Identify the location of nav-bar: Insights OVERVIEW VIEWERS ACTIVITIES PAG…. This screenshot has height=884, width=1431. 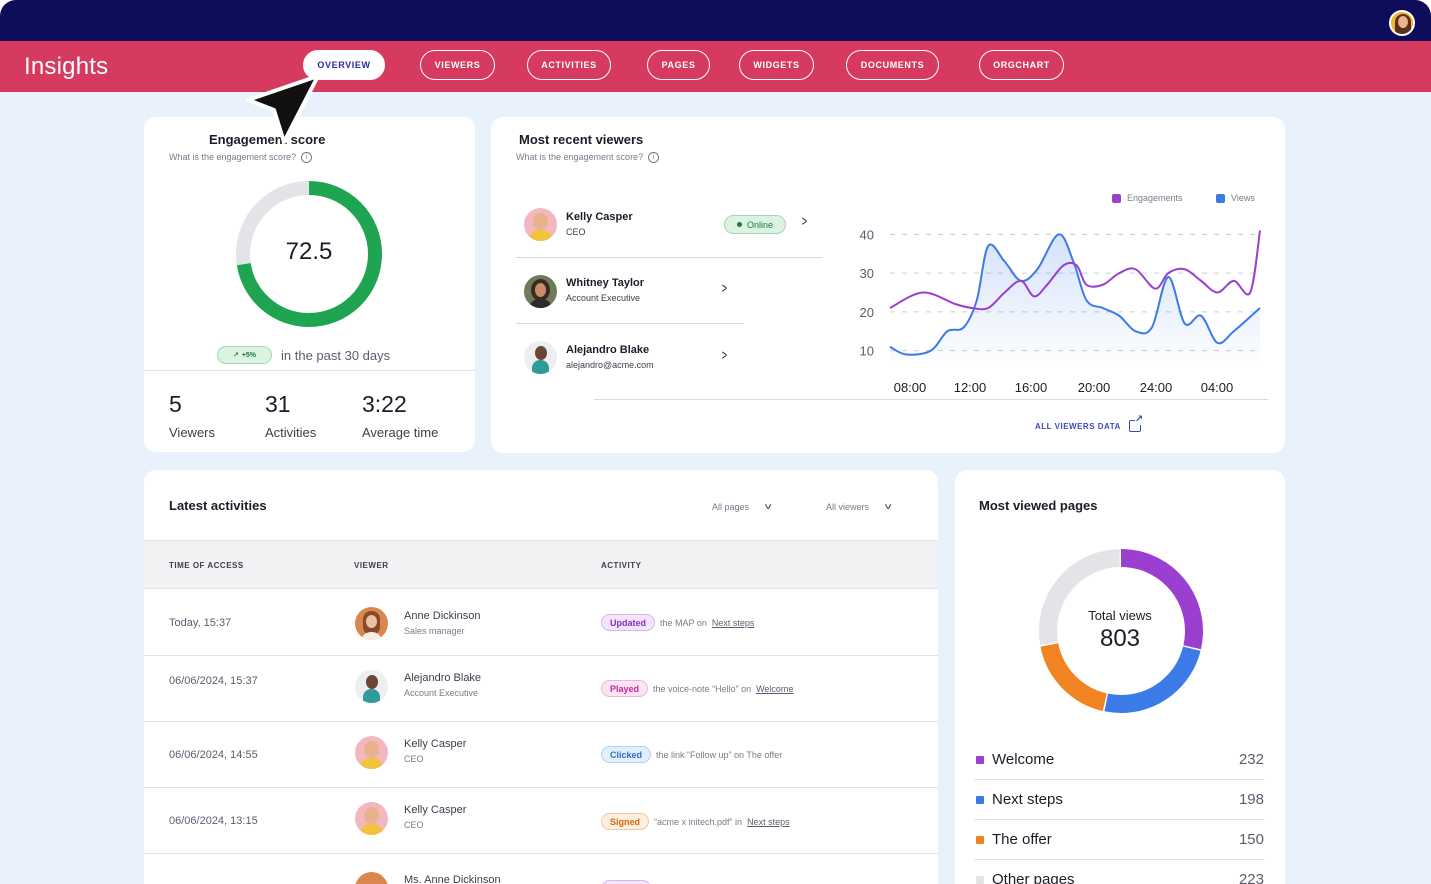
(715, 66).